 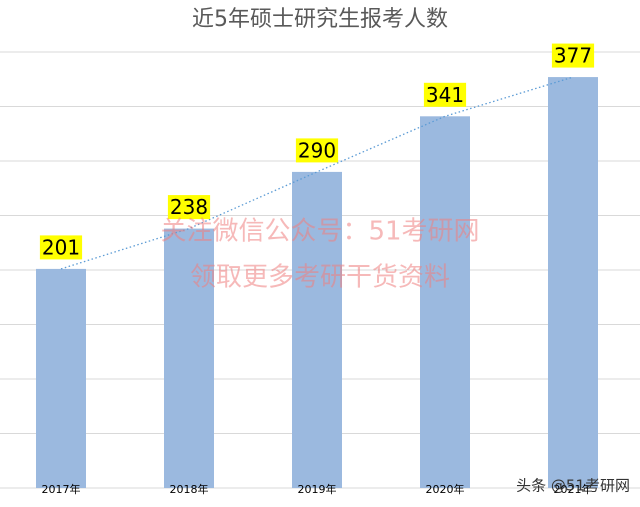 What do you see at coordinates (317, 489) in the screenshot?
I see `x-tick-label: 2019年` at bounding box center [317, 489].